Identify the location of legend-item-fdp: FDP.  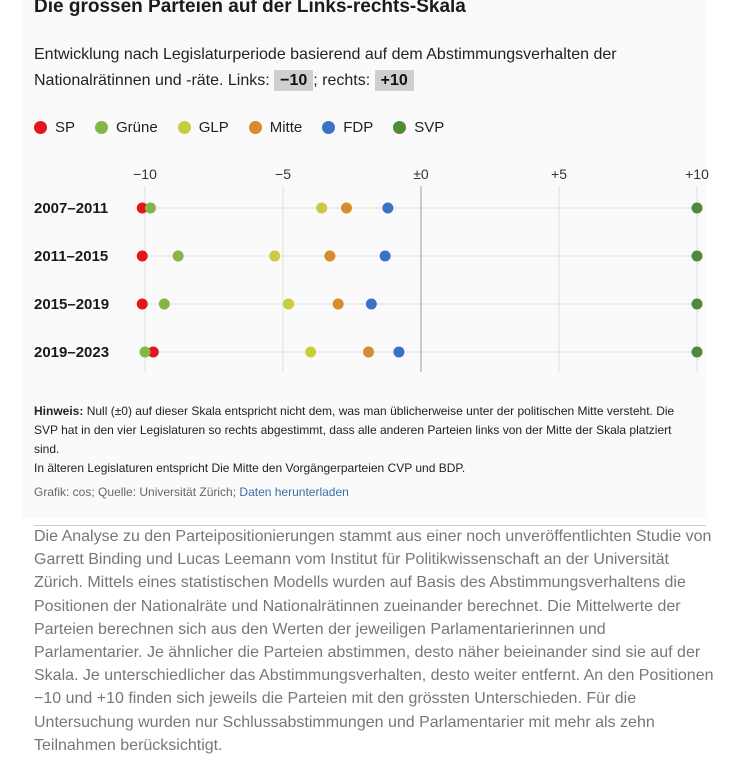
(347, 127).